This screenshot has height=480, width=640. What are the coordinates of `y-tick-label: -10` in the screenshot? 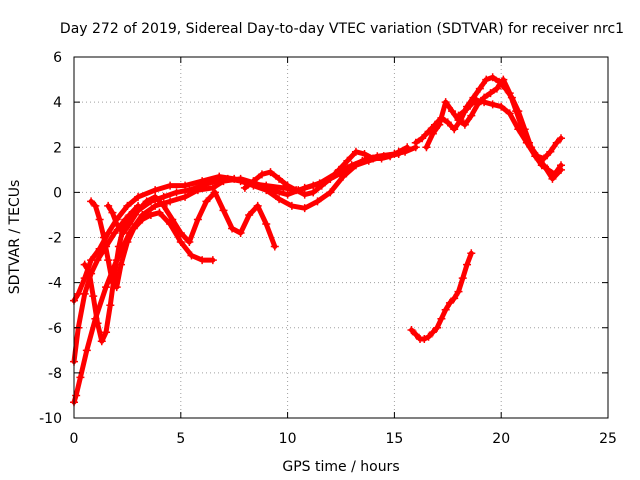 It's located at (50, 419).